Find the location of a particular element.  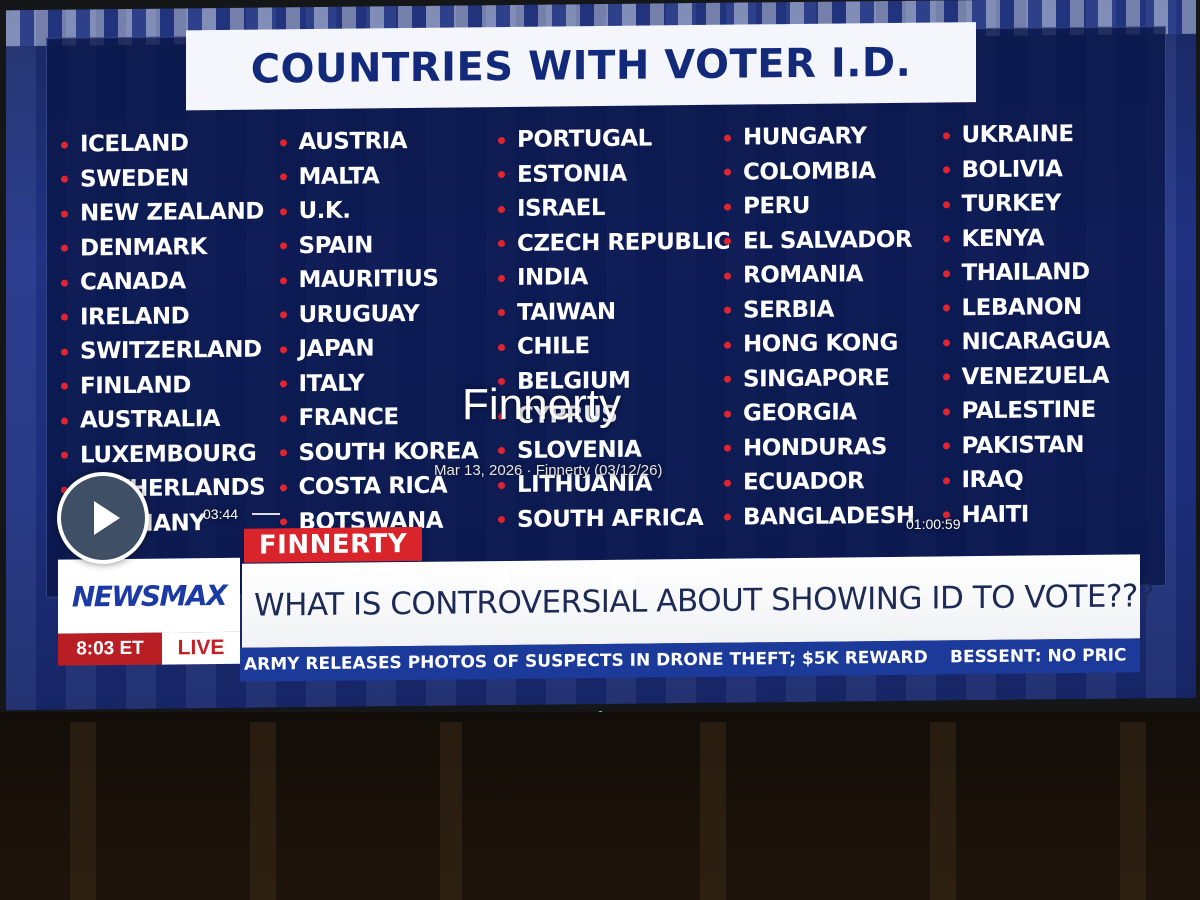

country-name: GEORGIA is located at coordinates (800, 413).